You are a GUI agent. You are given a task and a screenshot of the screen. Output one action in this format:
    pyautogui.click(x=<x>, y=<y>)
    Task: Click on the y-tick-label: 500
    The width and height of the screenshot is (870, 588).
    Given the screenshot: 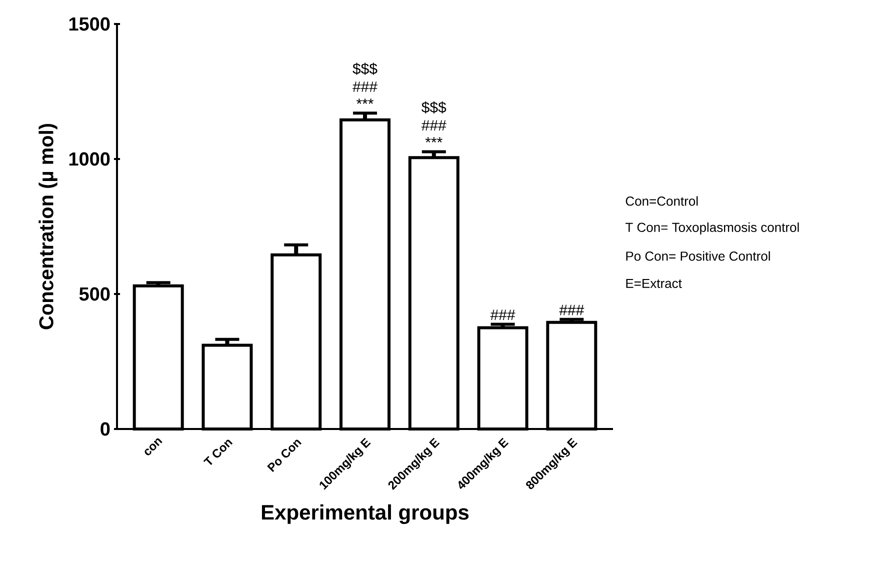 What is the action you would take?
    pyautogui.click(x=94, y=294)
    